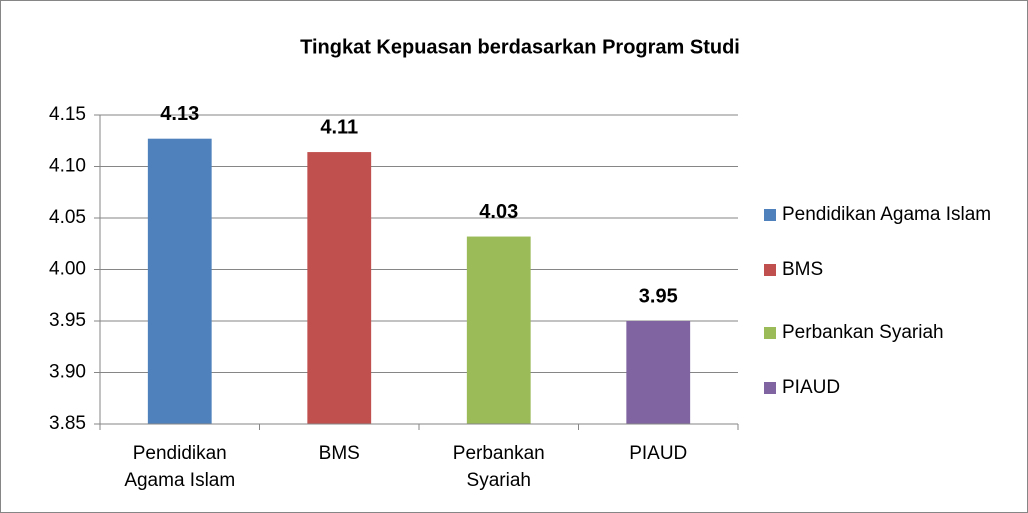 The width and height of the screenshot is (1028, 513). What do you see at coordinates (498, 467) in the screenshot?
I see `x-tick-label: Perbankan Syariah` at bounding box center [498, 467].